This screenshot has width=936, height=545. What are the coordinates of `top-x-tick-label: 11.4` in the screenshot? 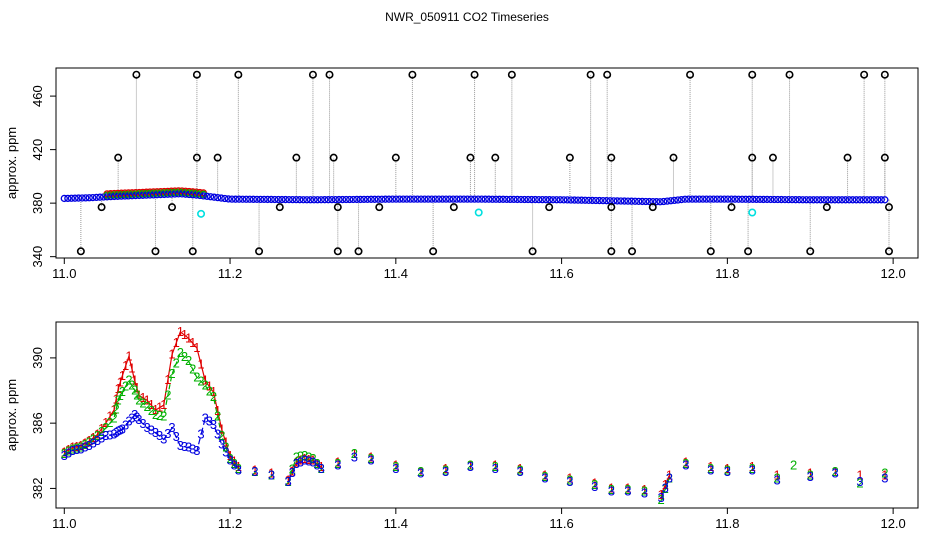 It's located at (396, 273).